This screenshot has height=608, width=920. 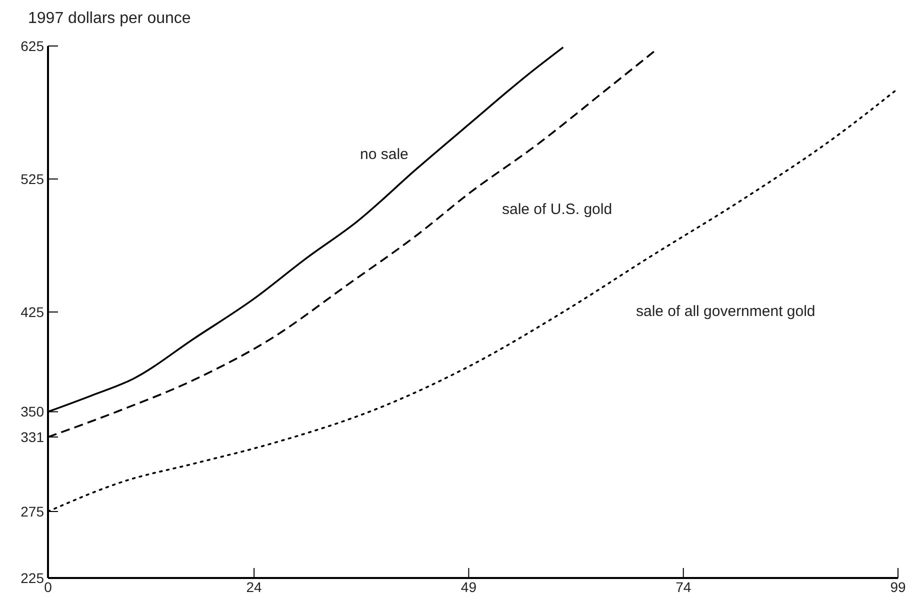 I want to click on x-tick-label: 0, so click(x=48, y=586).